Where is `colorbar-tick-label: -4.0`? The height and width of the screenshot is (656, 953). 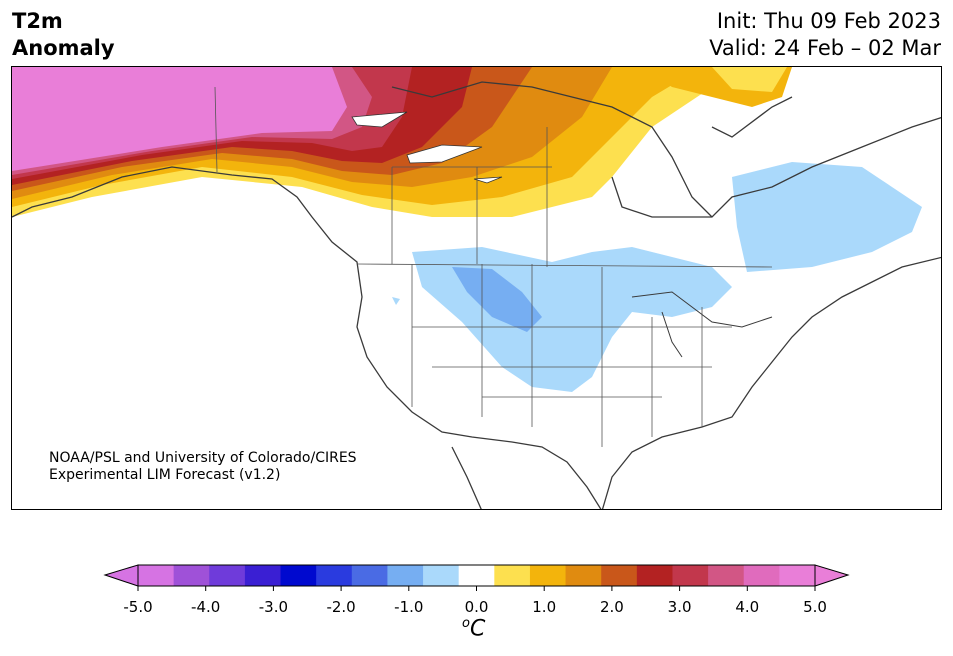 colorbar-tick-label: -4.0 is located at coordinates (206, 607).